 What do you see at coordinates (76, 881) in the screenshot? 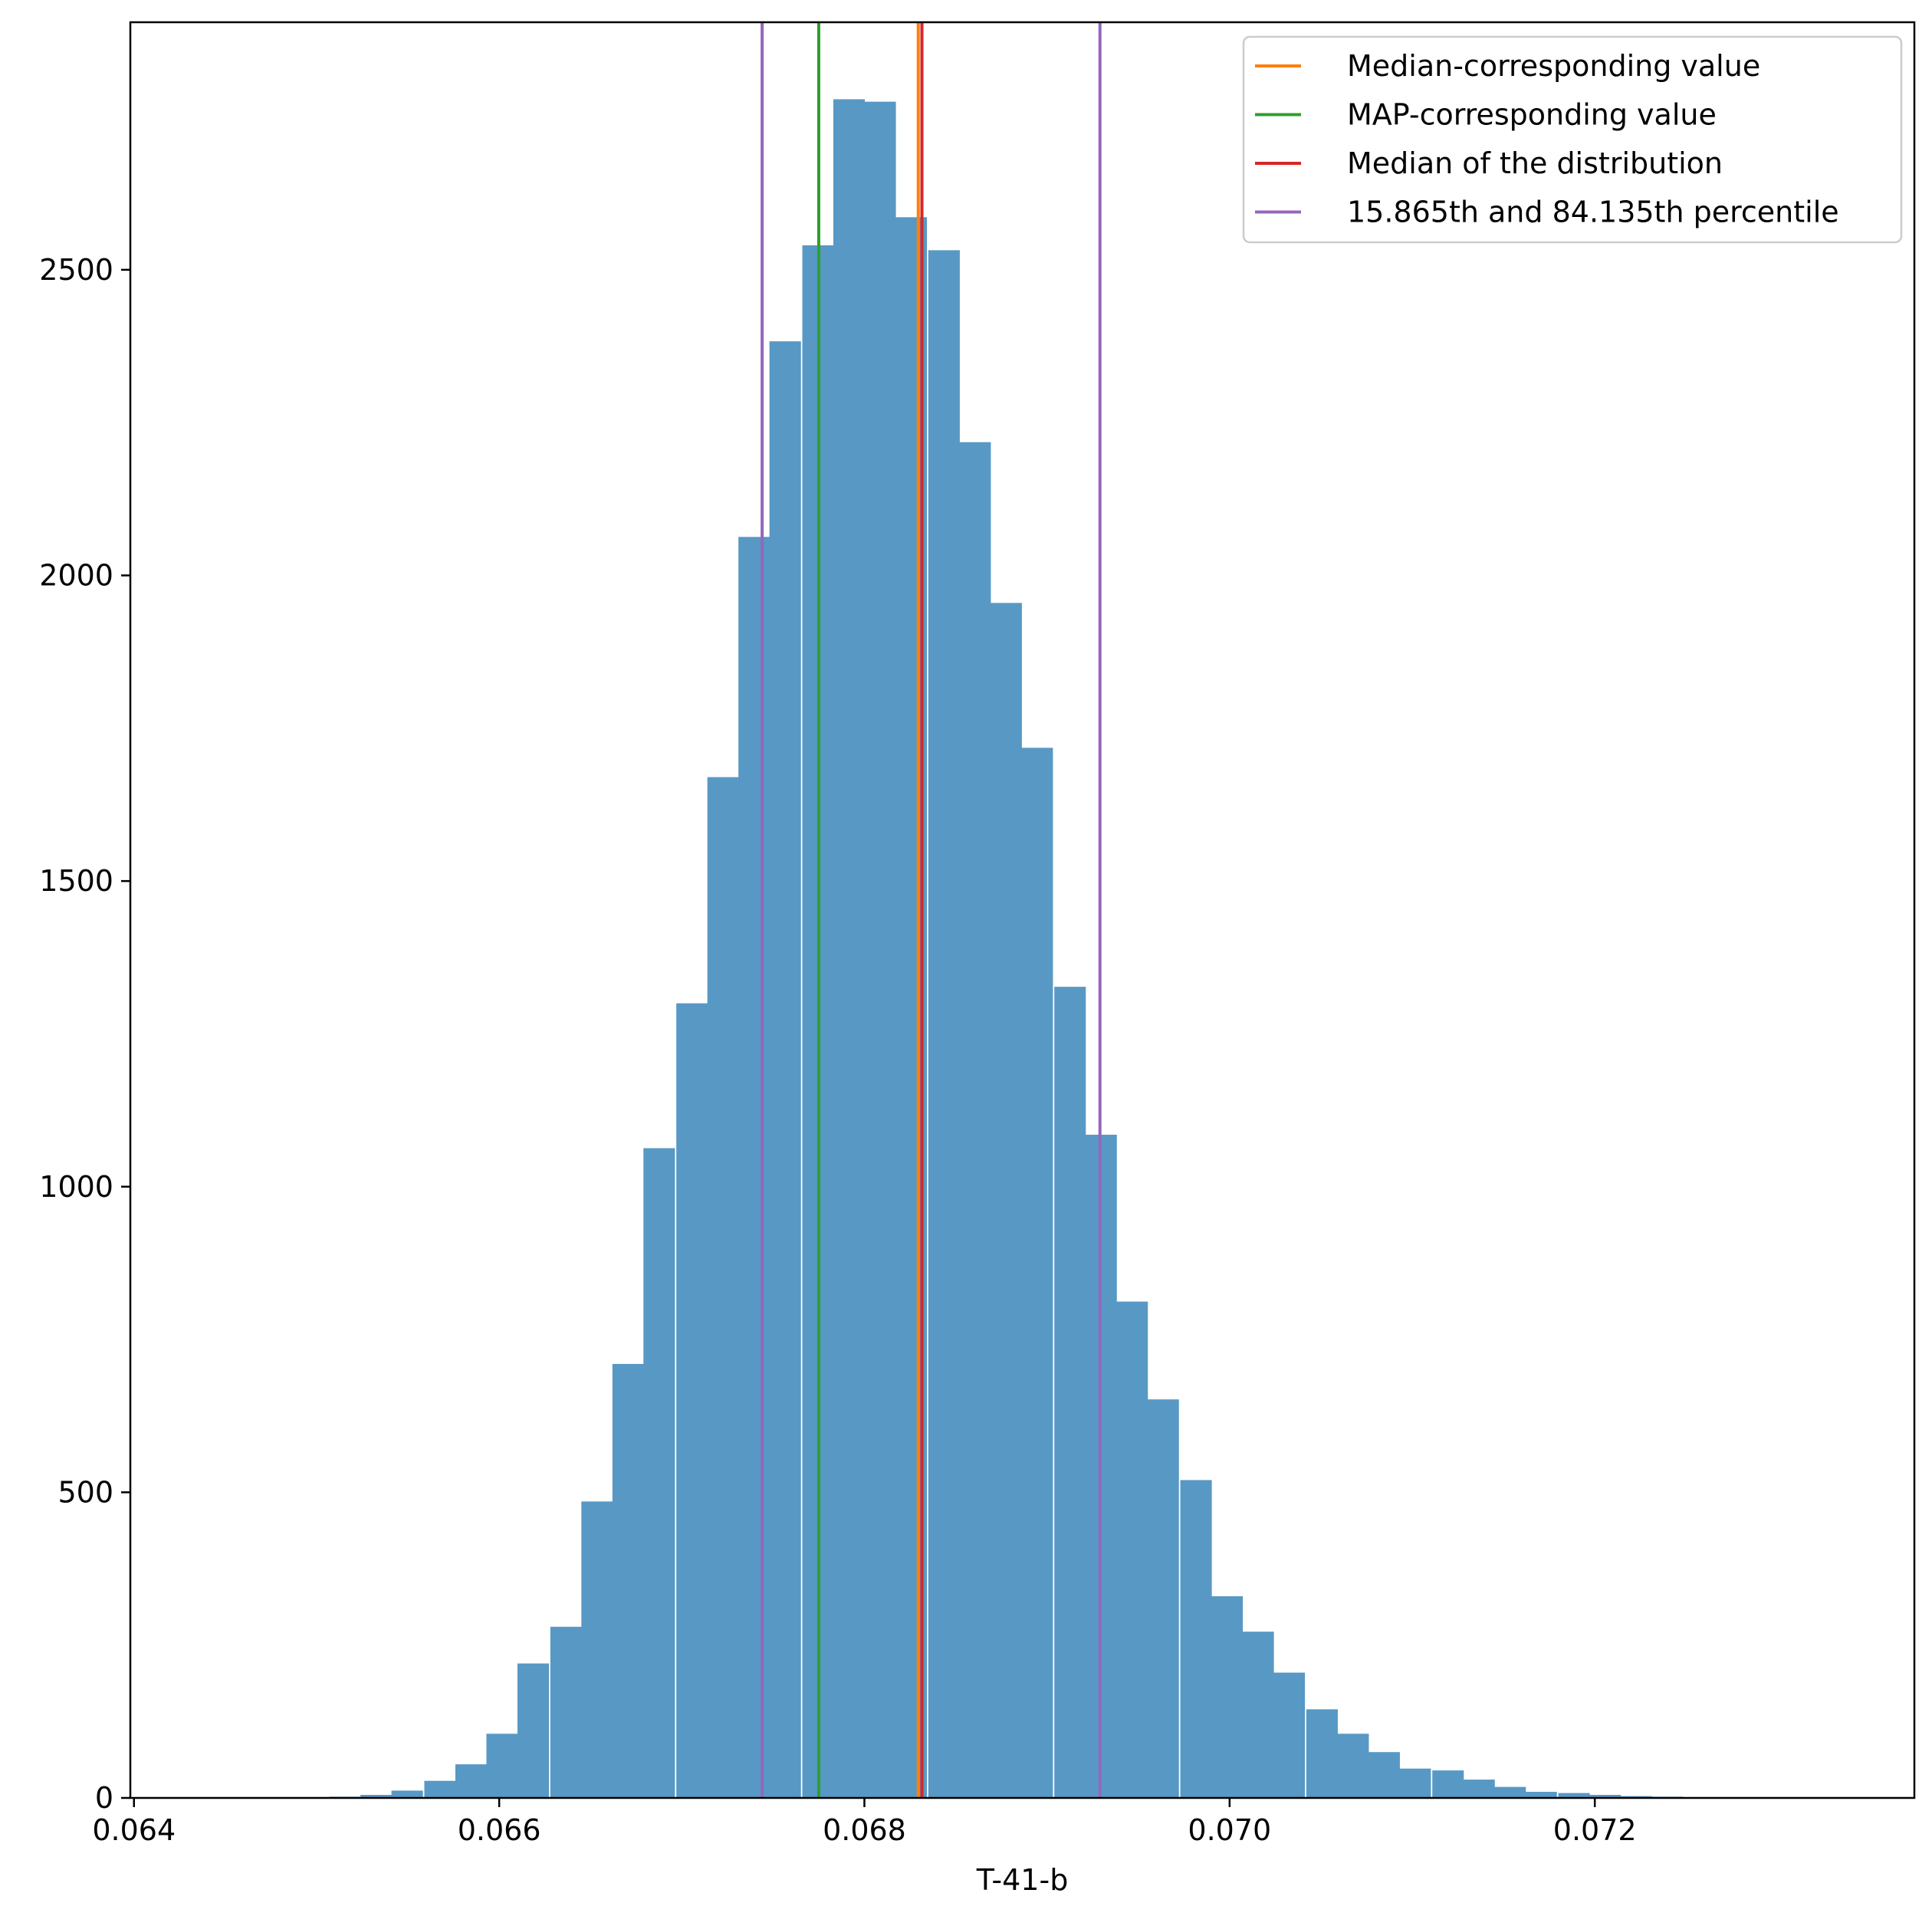
I see `y-tick-label: 1500` at bounding box center [76, 881].